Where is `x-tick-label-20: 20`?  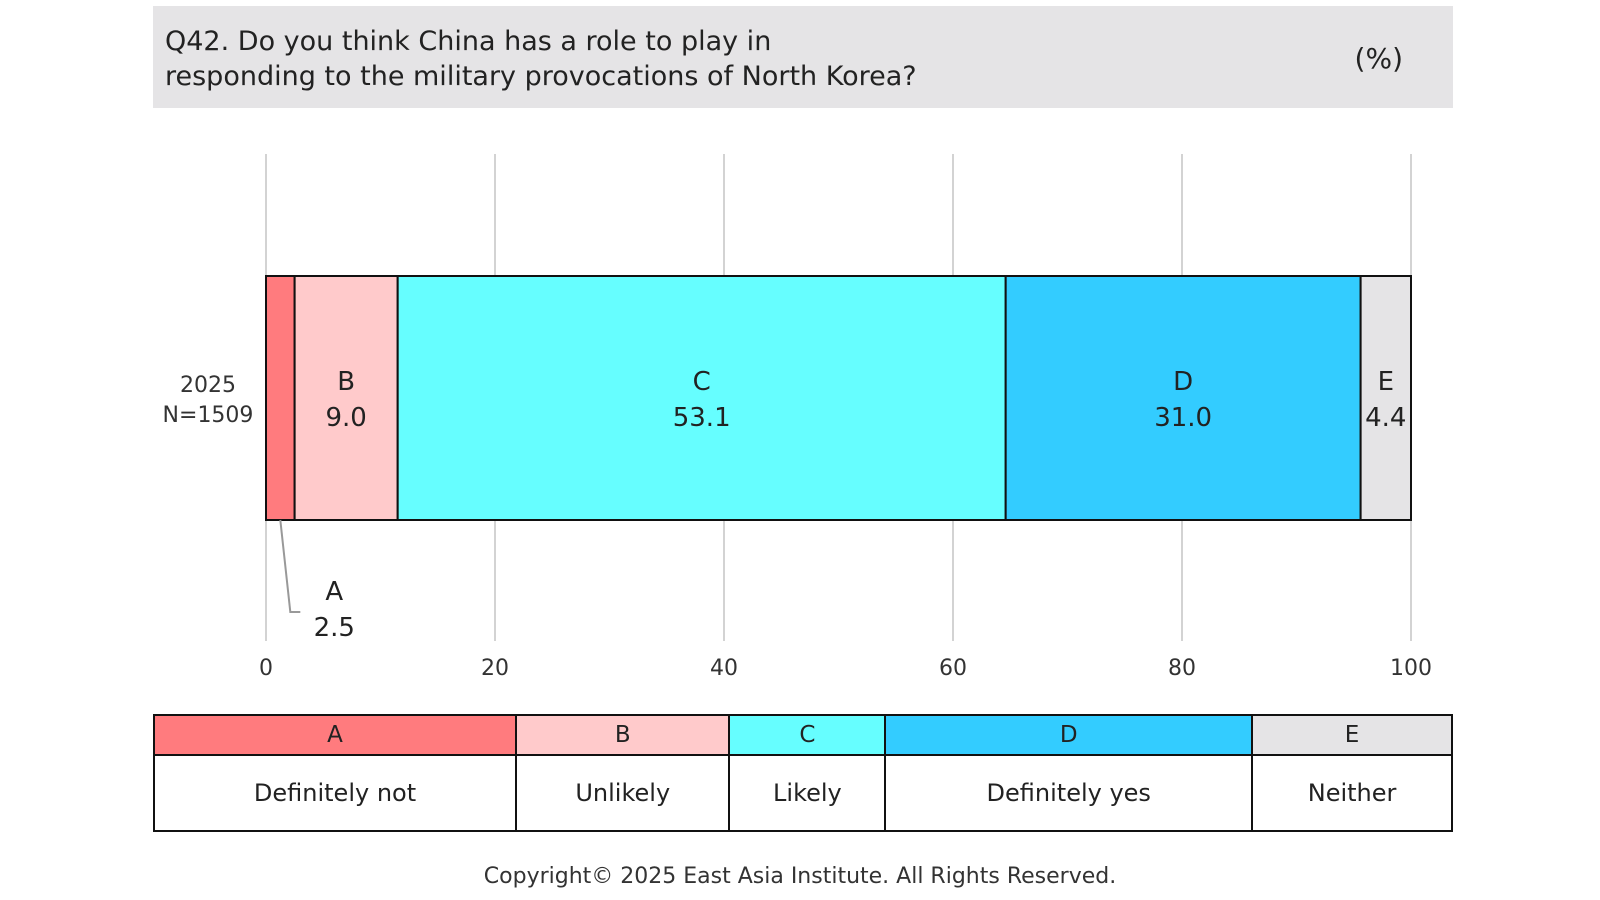 x-tick-label-20: 20 is located at coordinates (495, 668).